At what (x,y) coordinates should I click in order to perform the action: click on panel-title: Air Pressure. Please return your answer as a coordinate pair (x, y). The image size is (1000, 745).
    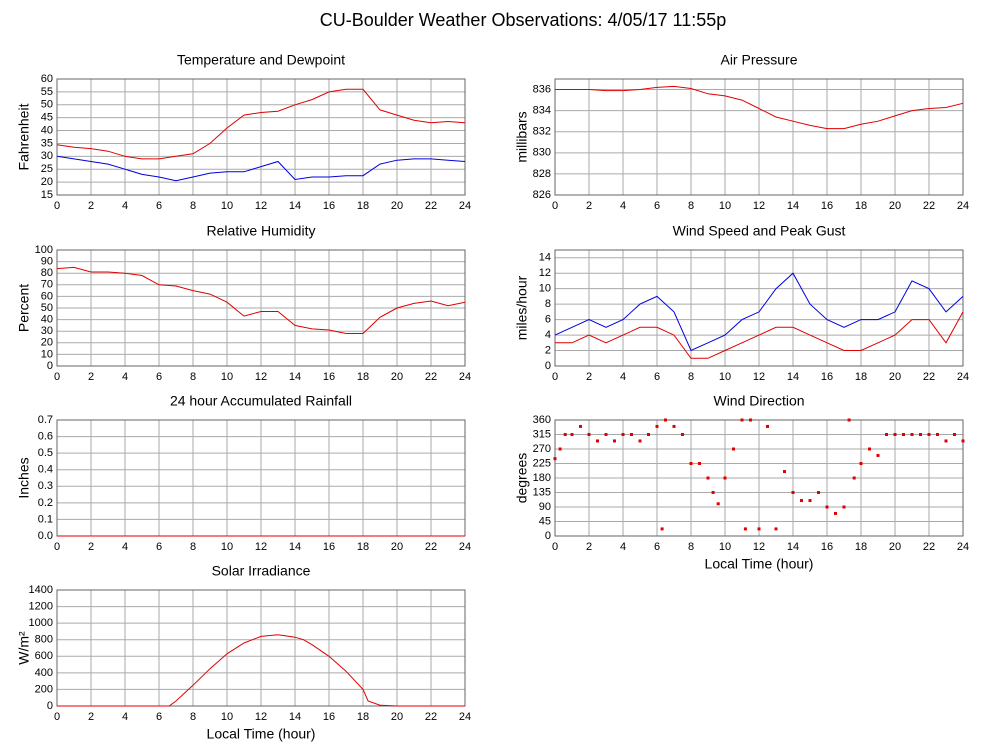
    Looking at the image, I should click on (758, 60).